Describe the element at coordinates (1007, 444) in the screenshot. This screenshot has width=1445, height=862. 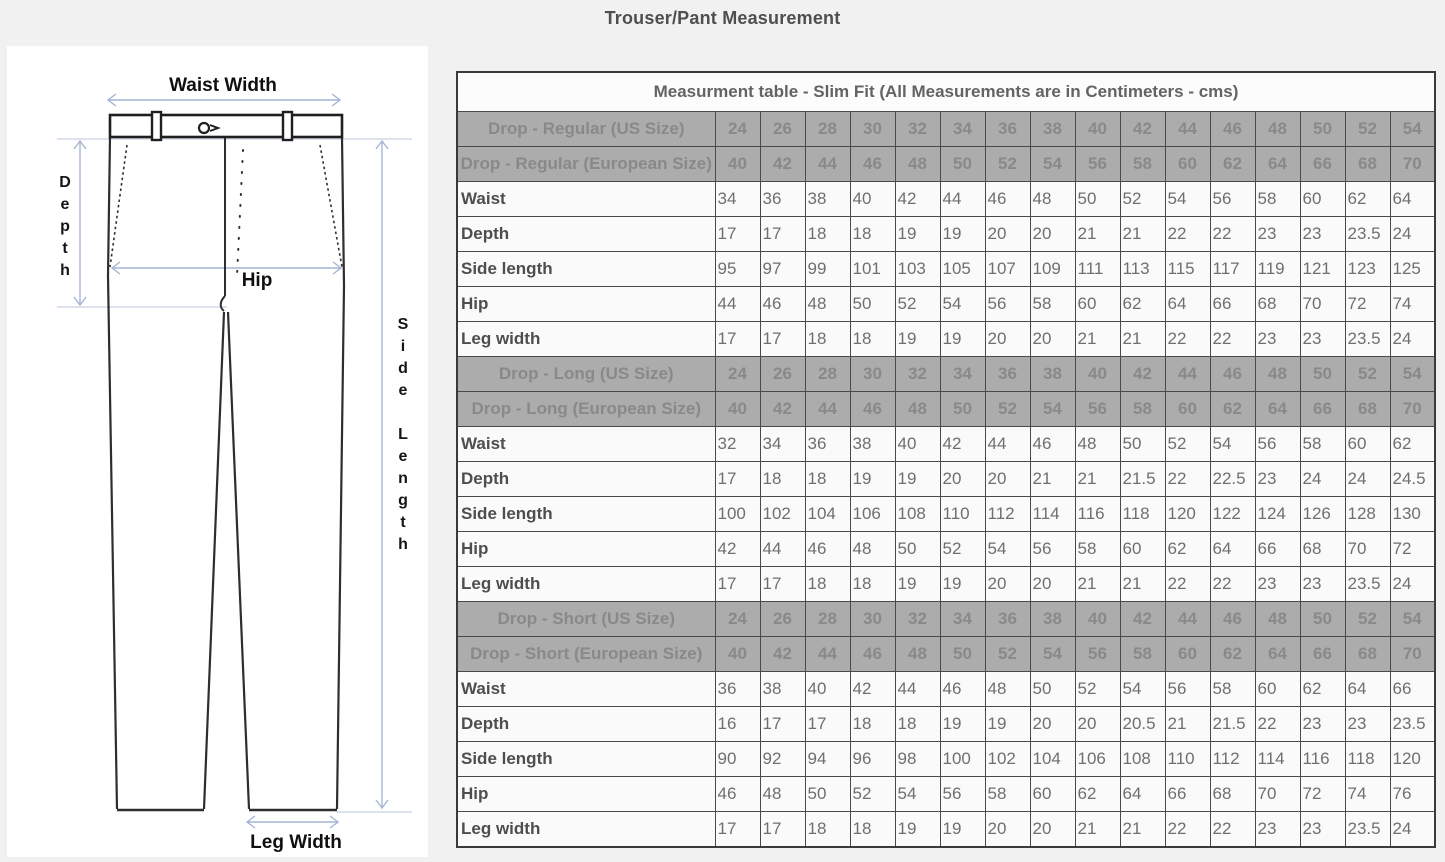
I see `measurement-value: 44` at that location.